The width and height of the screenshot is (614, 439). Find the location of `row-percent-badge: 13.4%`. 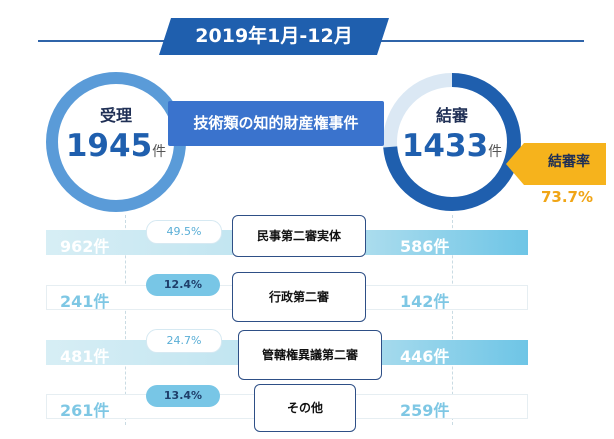

row-percent-badge: 13.4% is located at coordinates (183, 396).